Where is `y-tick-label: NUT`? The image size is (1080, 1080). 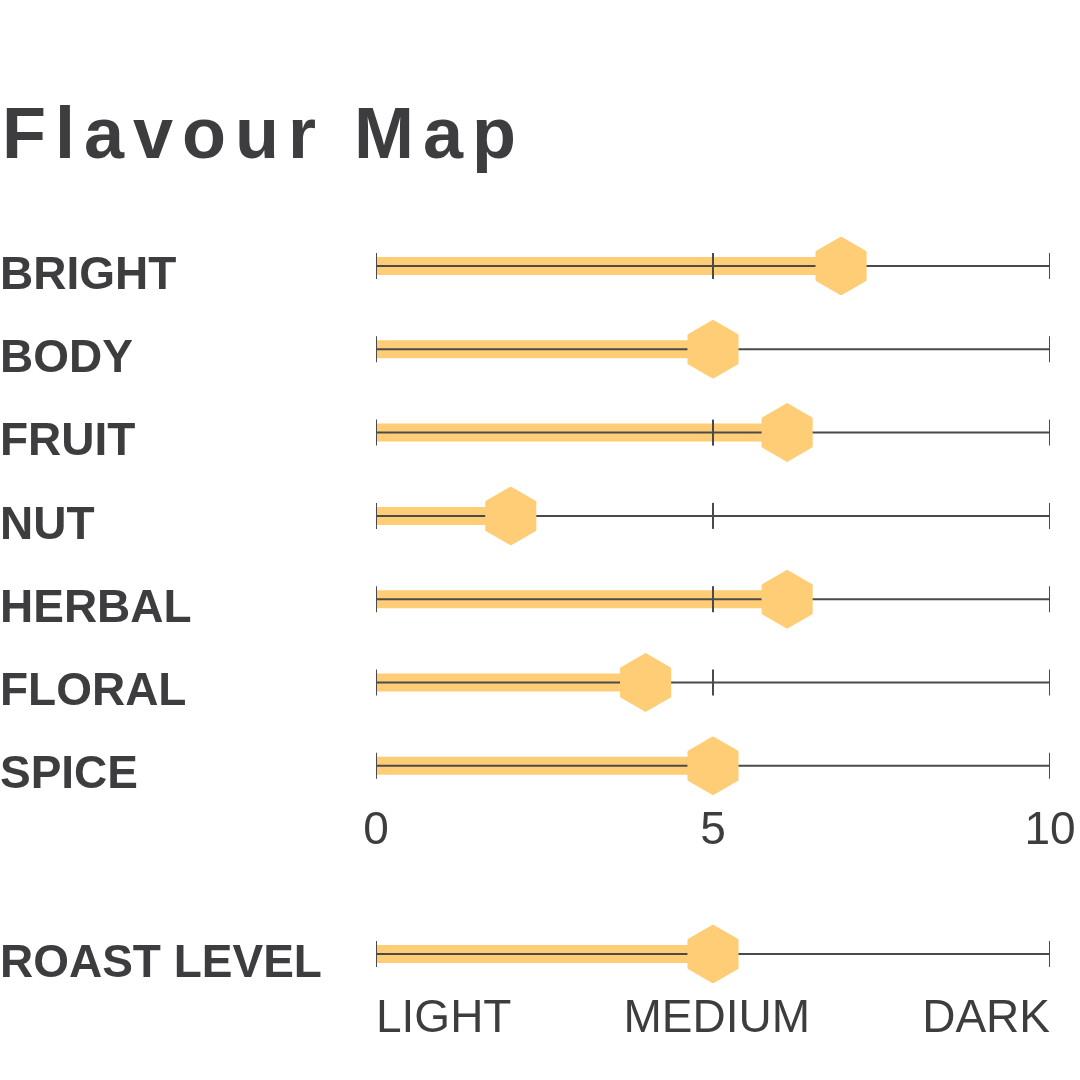 y-tick-label: NUT is located at coordinates (47, 522).